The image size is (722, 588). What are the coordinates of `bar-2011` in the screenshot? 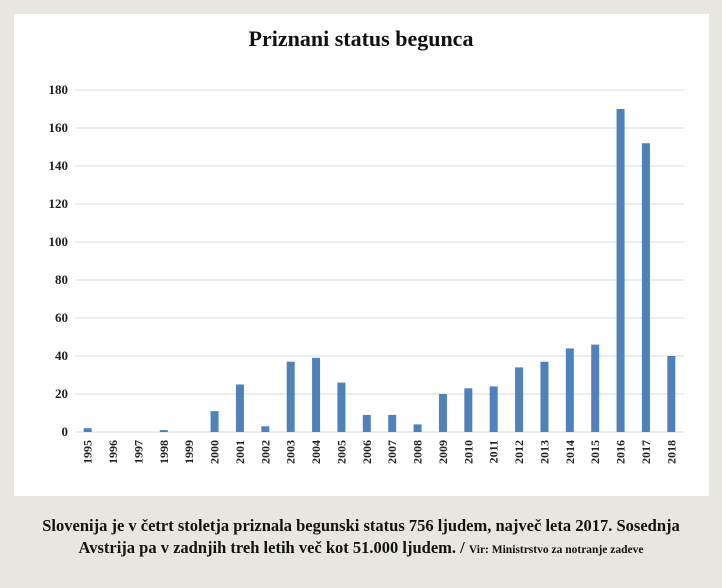 It's located at (493, 409).